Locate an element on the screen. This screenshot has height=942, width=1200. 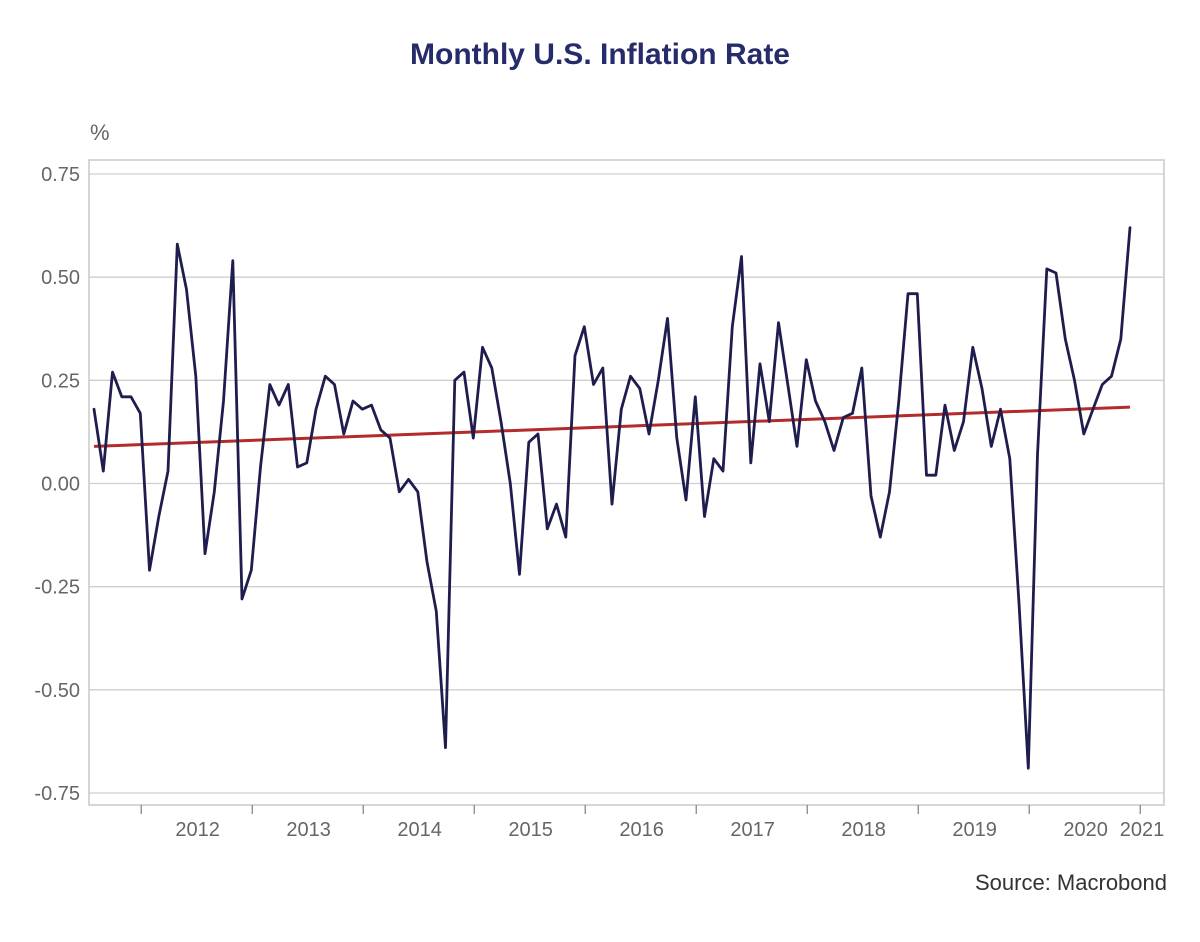
y-tick-label: 0.50 is located at coordinates (60, 278).